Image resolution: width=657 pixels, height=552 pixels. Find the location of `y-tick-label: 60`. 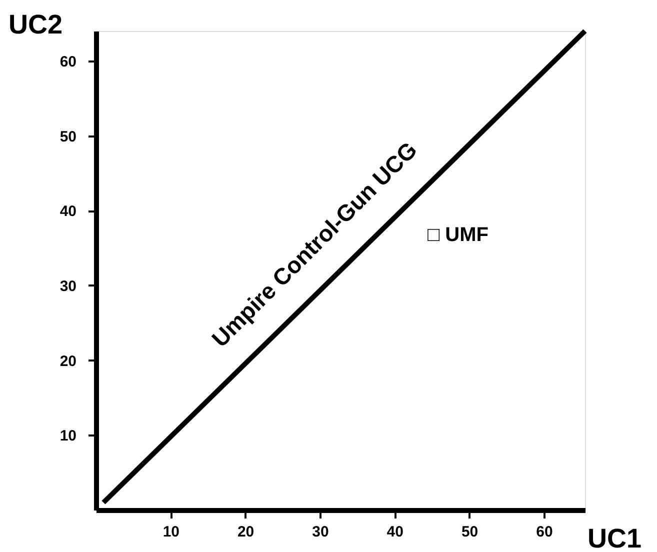

y-tick-label: 60 is located at coordinates (68, 61).